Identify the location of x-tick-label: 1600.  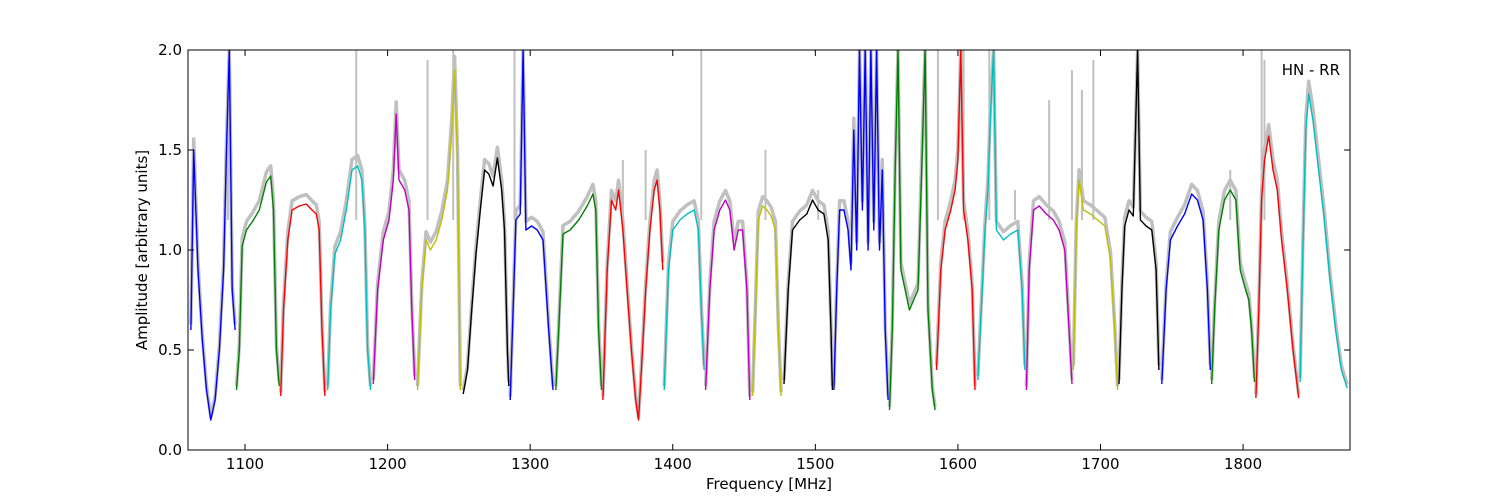
(958, 464).